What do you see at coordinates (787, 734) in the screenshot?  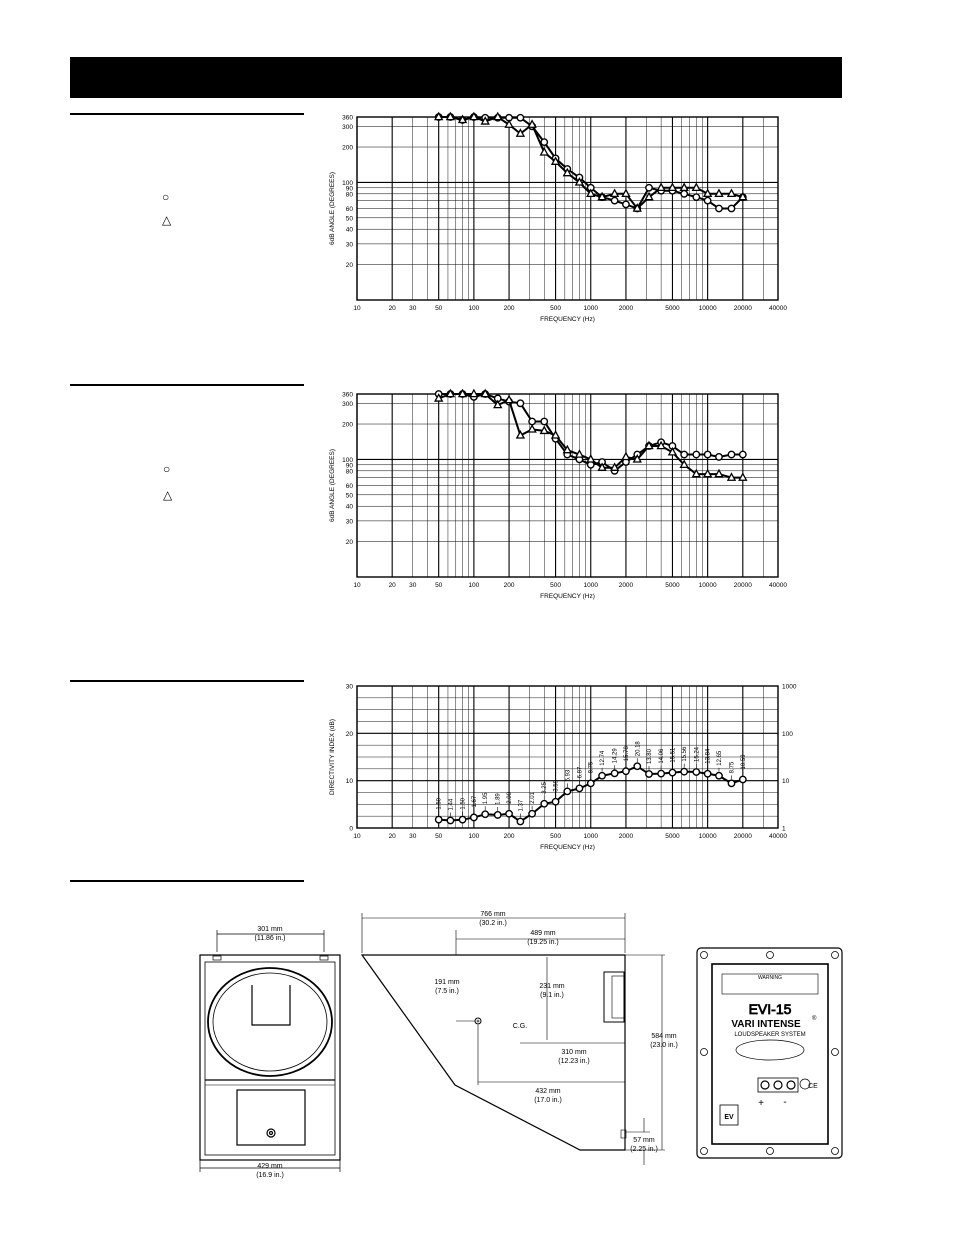 I see `y2-tick-label: 100` at bounding box center [787, 734].